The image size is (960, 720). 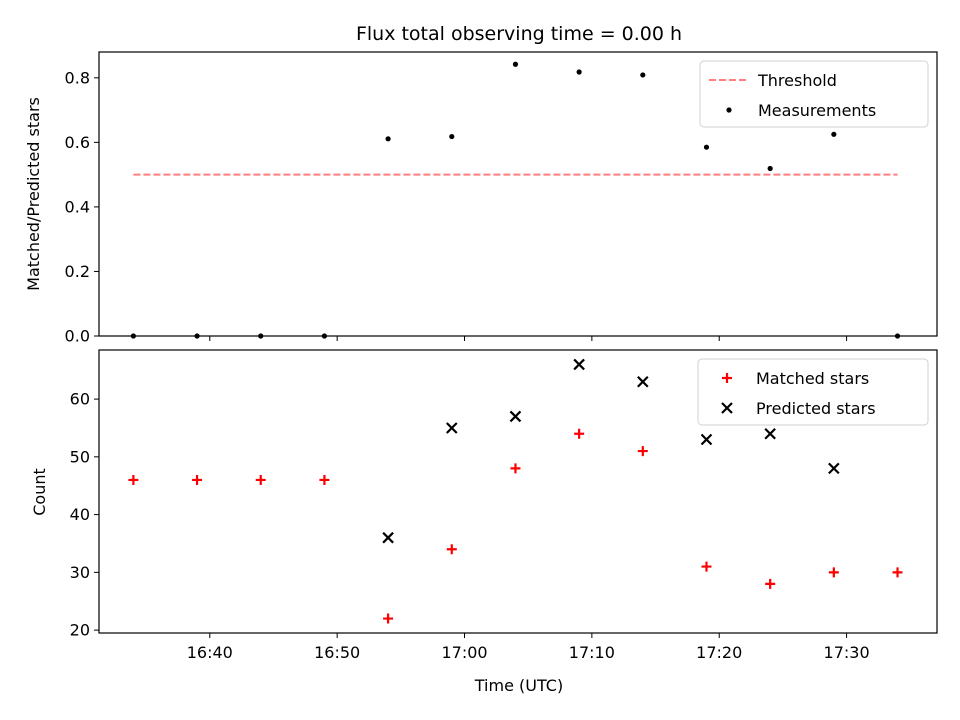 What do you see at coordinates (592, 652) in the screenshot?
I see `x-tick-label: 17:10` at bounding box center [592, 652].